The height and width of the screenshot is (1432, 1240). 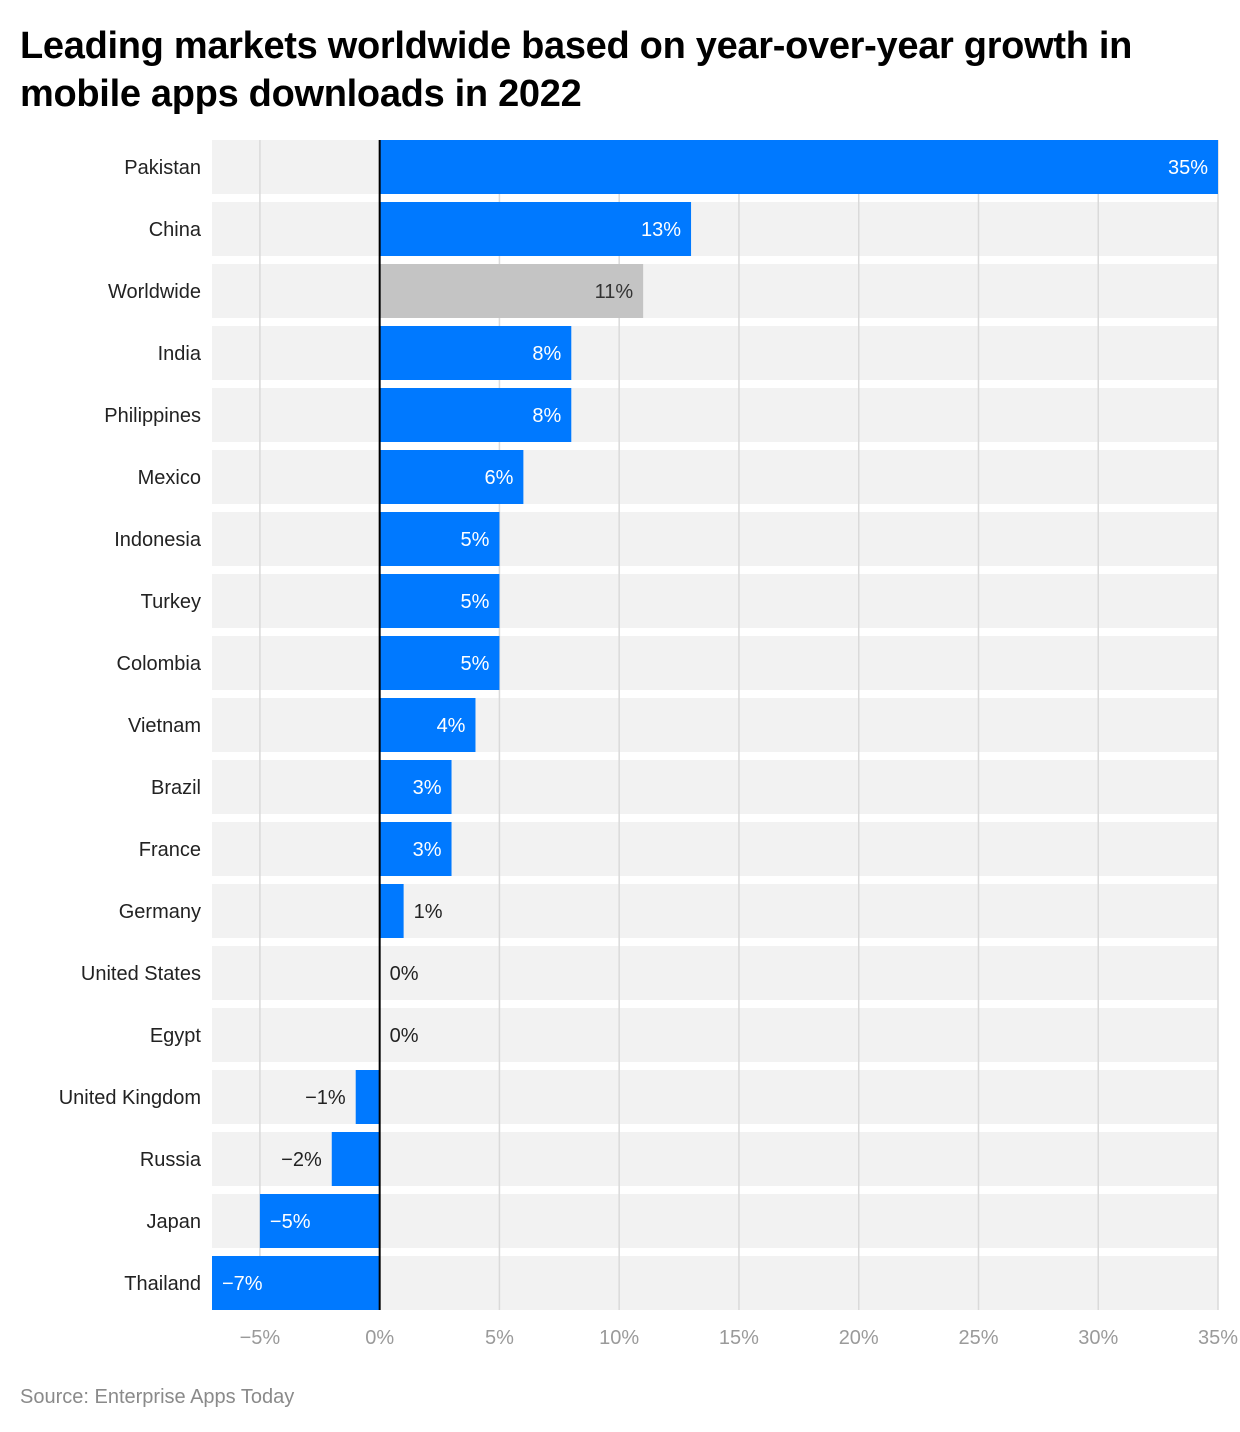 I want to click on x-tick-label: 5%, so click(x=499, y=1338).